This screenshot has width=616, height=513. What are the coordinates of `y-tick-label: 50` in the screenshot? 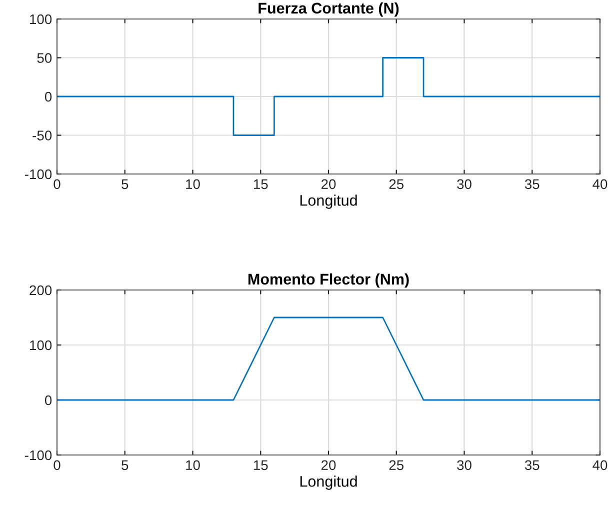 It's located at (44, 58).